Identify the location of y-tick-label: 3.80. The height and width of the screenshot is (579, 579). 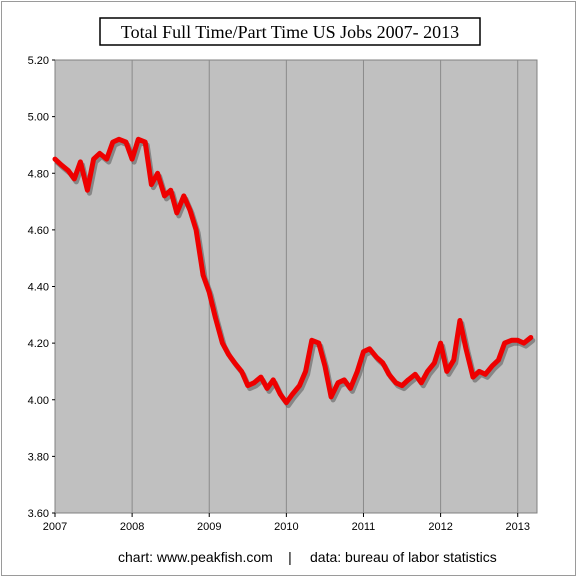
(38, 457).